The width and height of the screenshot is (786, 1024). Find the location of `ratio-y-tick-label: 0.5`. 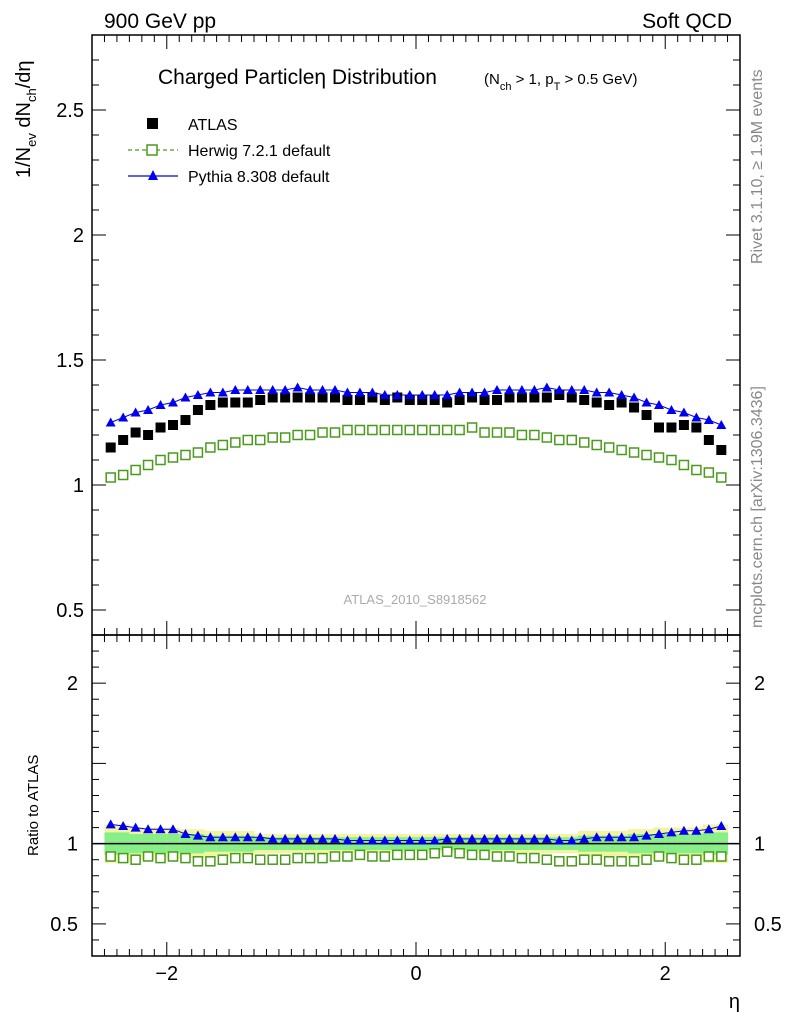

ratio-y-tick-label: 0.5 is located at coordinates (64, 925).